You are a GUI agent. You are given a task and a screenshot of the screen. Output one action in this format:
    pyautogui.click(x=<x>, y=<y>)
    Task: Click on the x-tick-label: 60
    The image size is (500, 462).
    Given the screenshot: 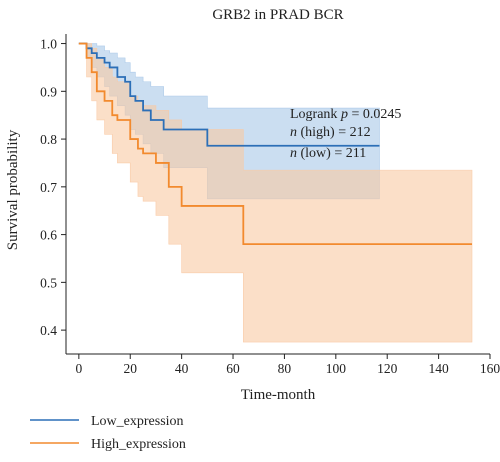 What is the action you would take?
    pyautogui.click(x=233, y=368)
    